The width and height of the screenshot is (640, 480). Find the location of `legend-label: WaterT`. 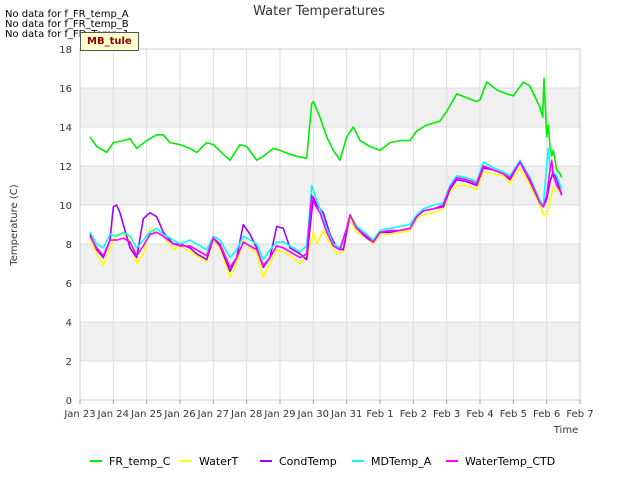

legend-label: WaterT is located at coordinates (219, 461).